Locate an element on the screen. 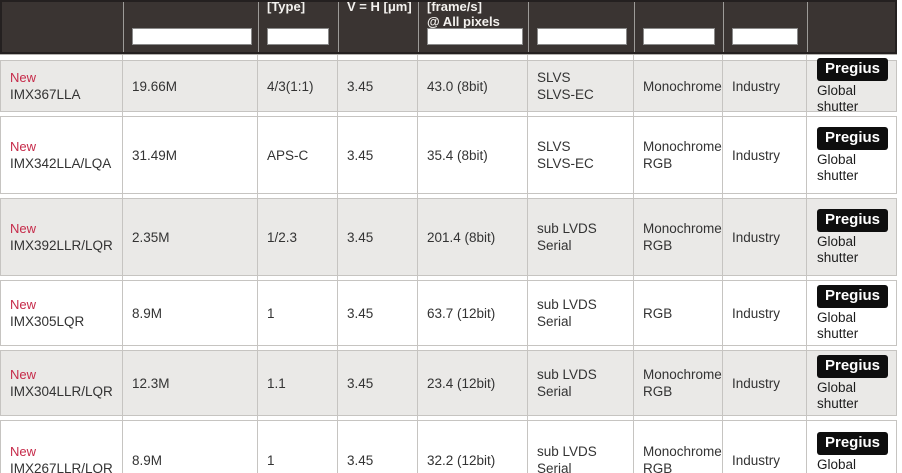  filter-input-effective-pixels is located at coordinates (192, 36).